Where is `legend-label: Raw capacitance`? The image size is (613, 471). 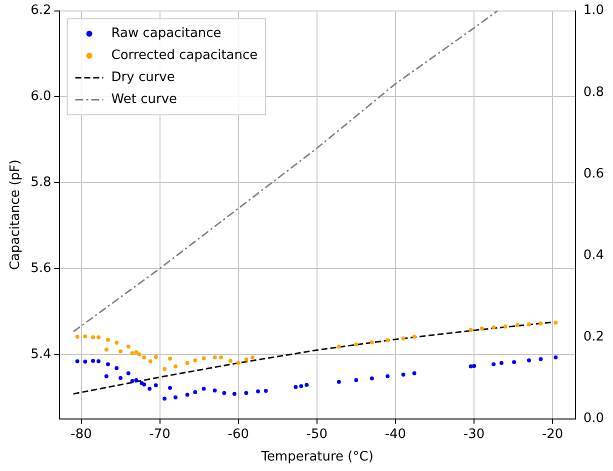
legend-label: Raw capacitance is located at coordinates (166, 34).